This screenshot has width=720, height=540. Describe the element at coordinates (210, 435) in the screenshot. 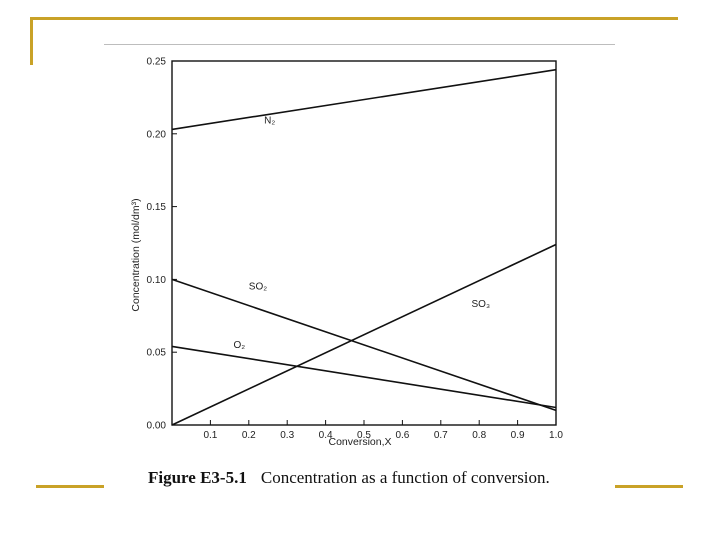

I see `x-tick-label: 0.1` at that location.